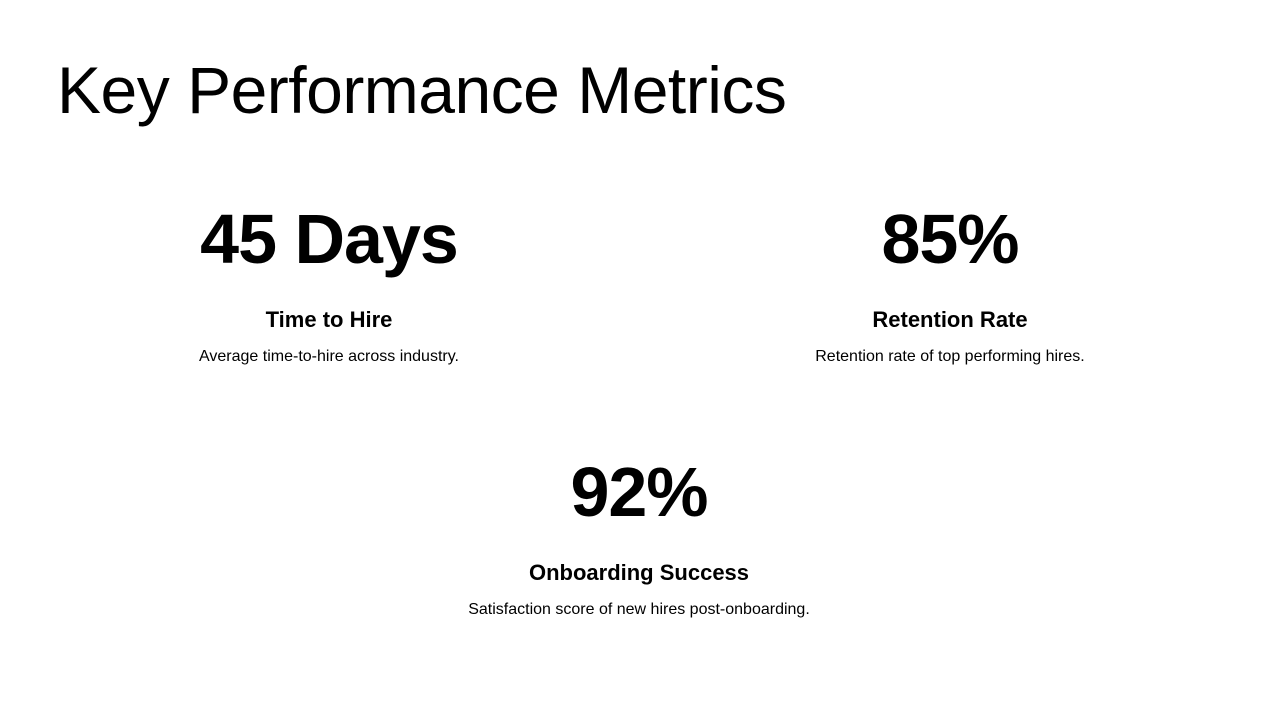  Describe the element at coordinates (329, 239) in the screenshot. I see `metric-value: 45 Days` at that location.